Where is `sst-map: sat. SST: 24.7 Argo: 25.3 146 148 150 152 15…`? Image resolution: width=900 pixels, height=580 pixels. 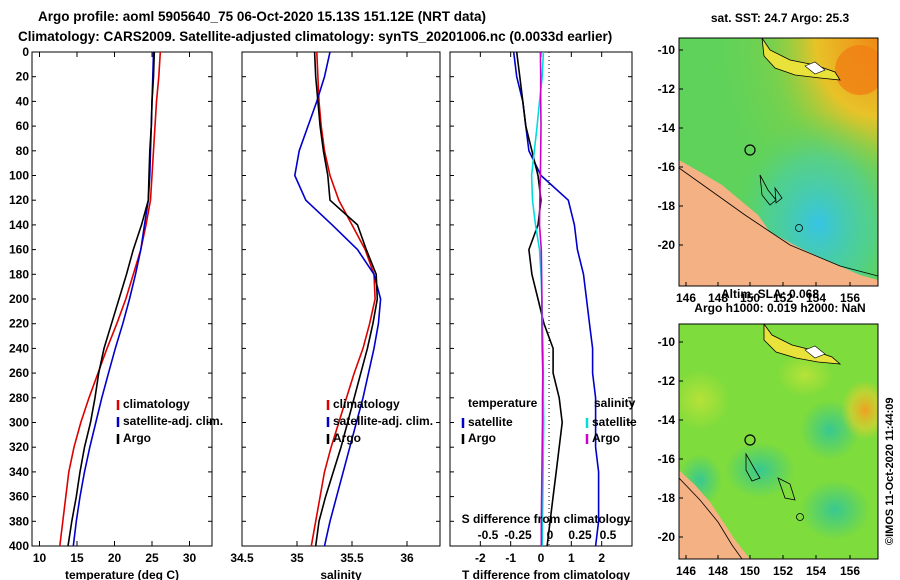
sst-map: sat. SST: 24.7 Argo: 25.3 146 148 150 152 15… is located at coordinates (768, 158).